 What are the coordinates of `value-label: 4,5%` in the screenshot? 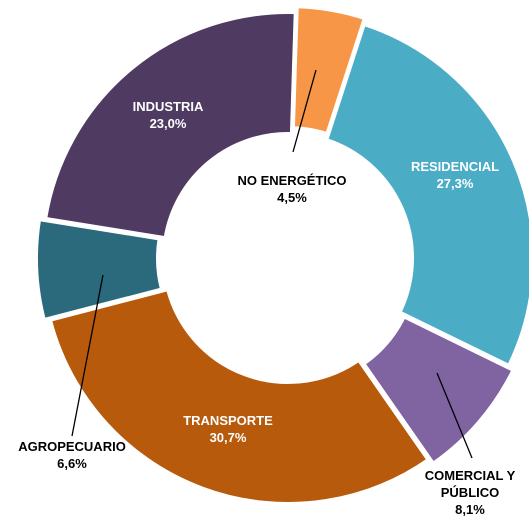 It's located at (292, 197).